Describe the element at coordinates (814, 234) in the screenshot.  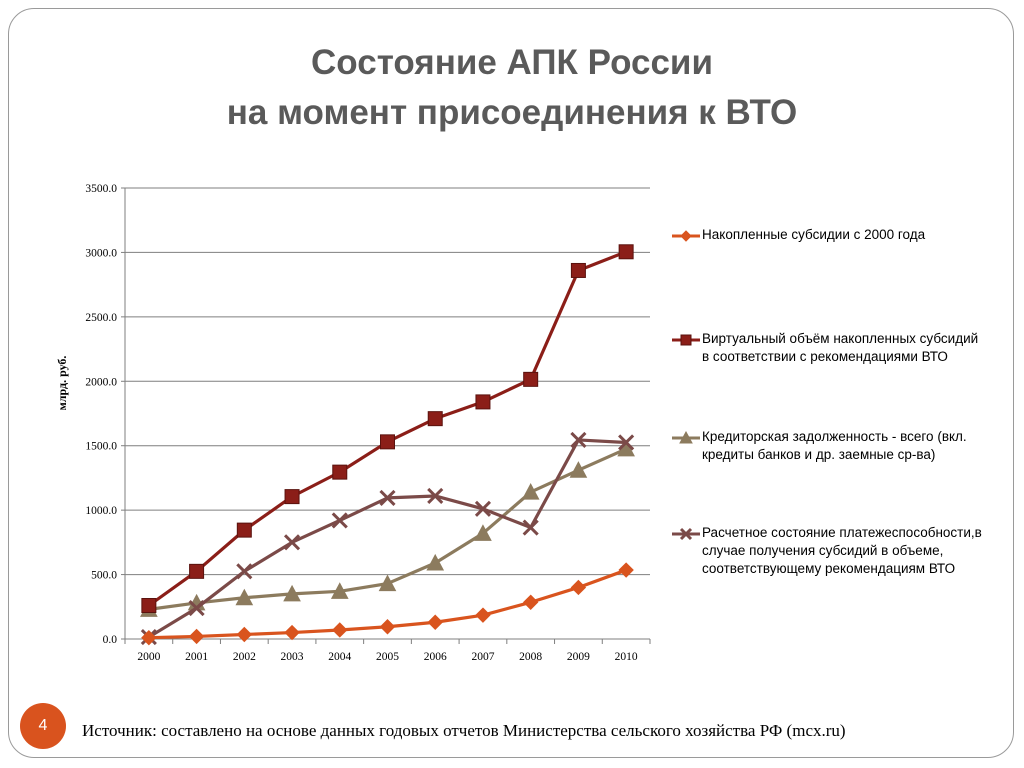
I see `legend-label: Накопленные субсидии с 2000 года` at that location.